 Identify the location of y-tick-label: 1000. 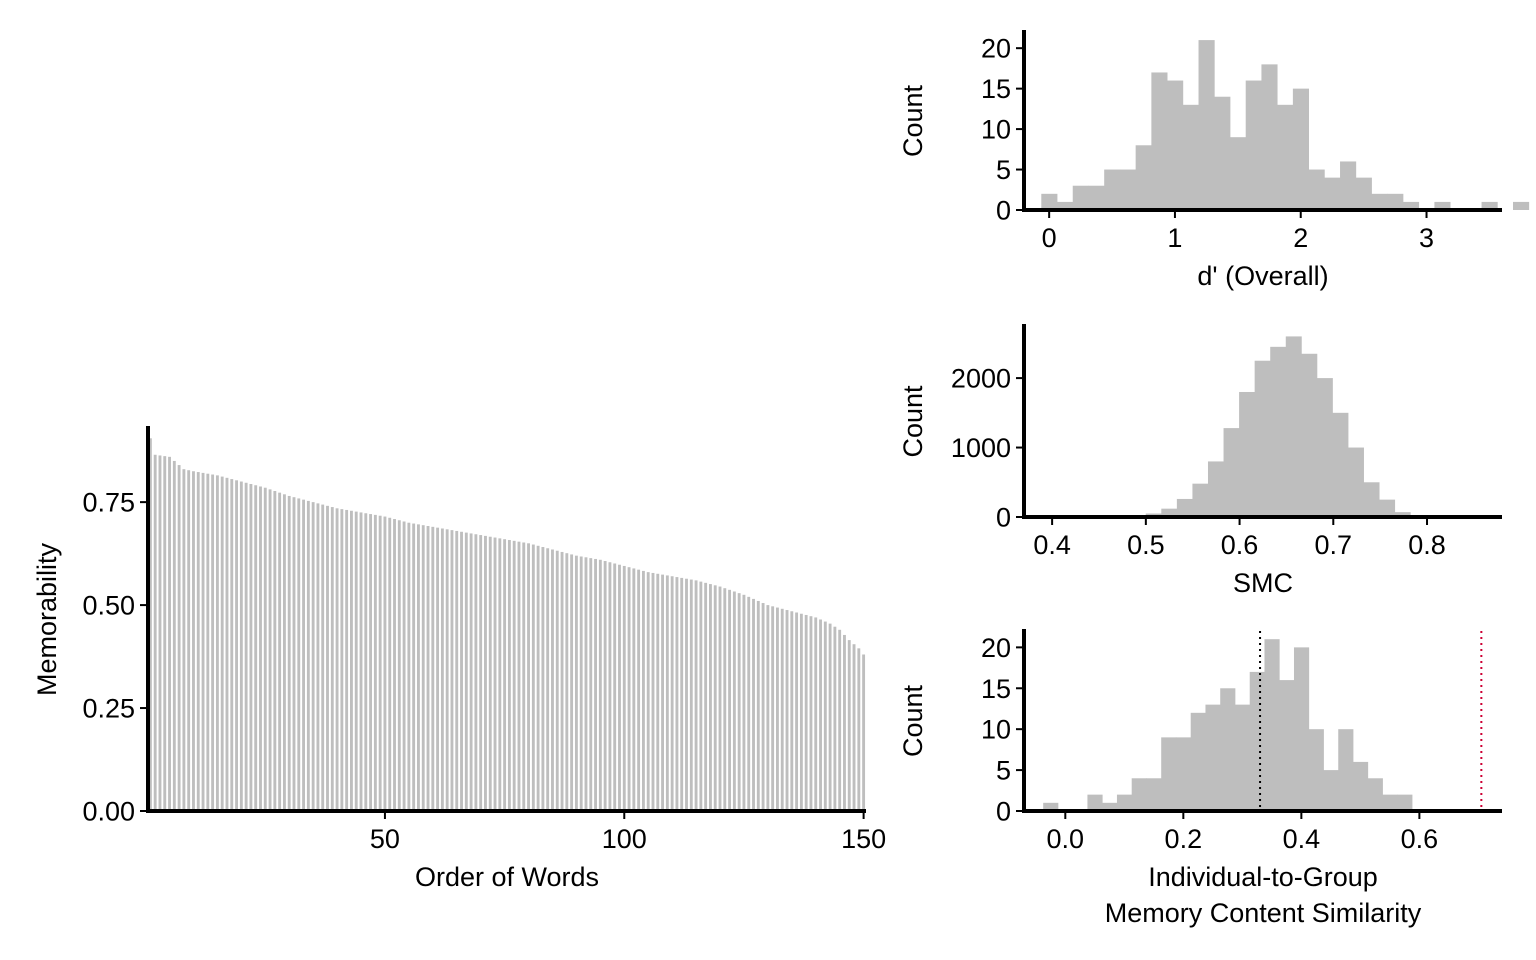
(981, 448).